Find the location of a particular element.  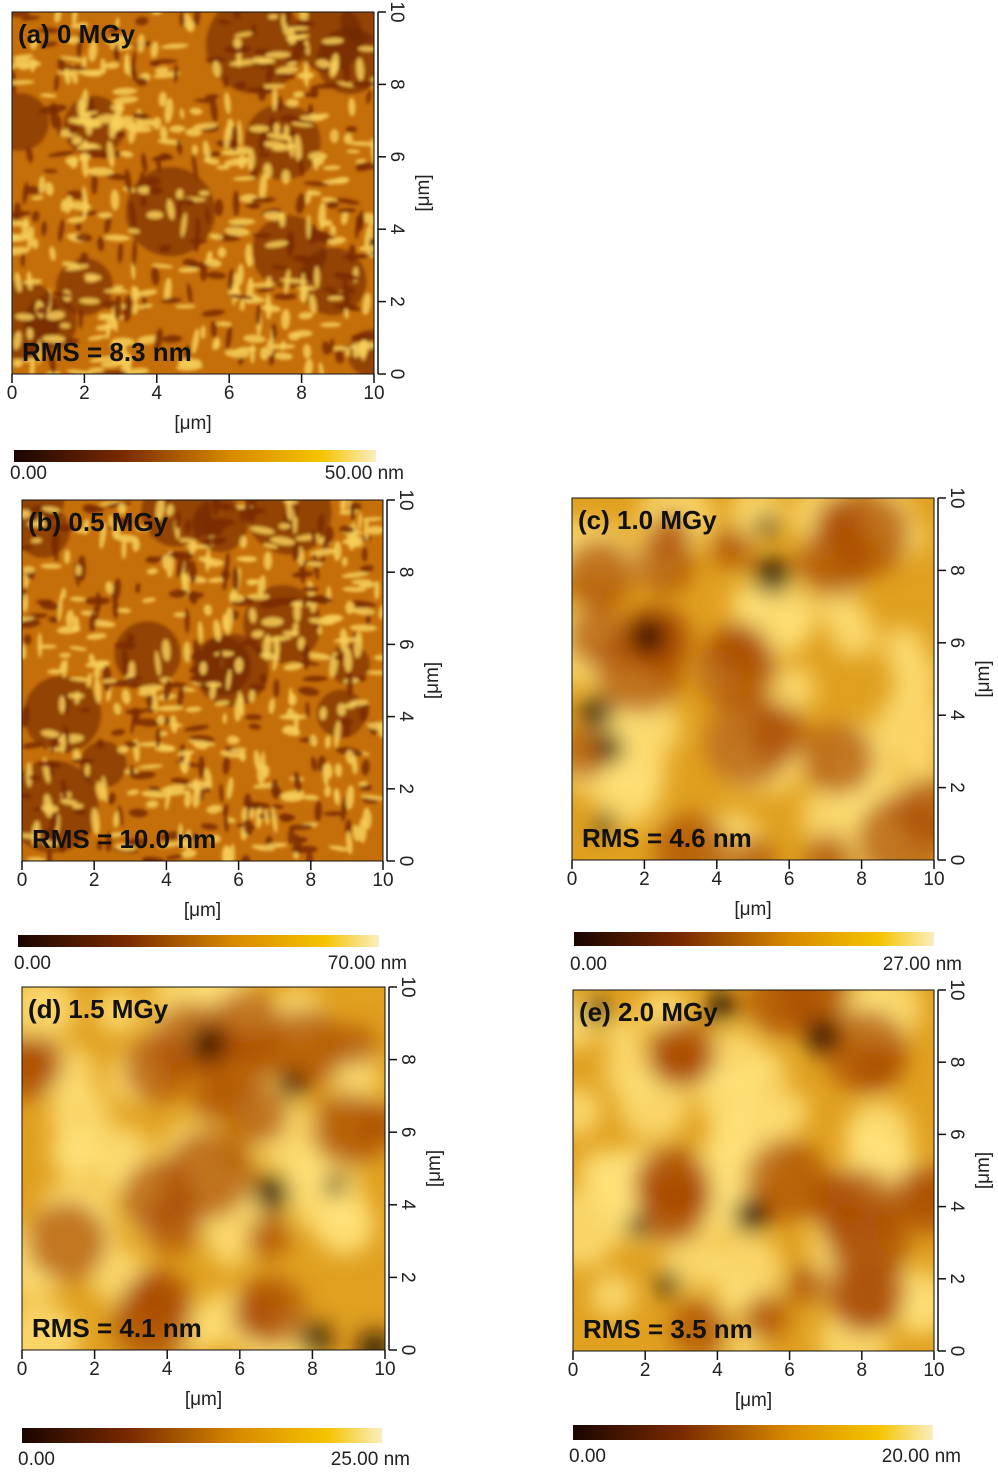

colorbar is located at coordinates (202, 1435).